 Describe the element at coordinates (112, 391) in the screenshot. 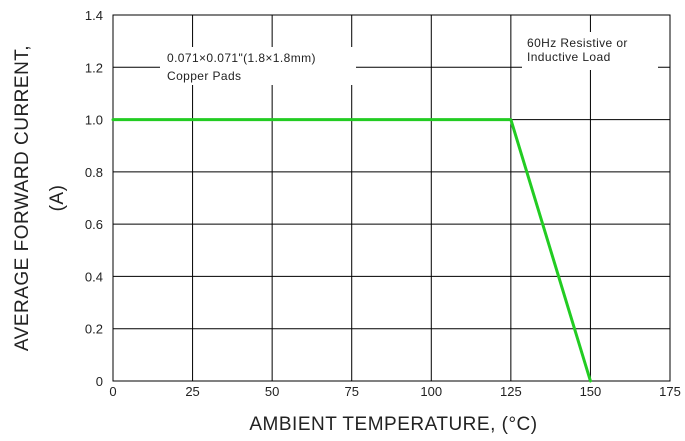

I see `x-tick-label-0: 0` at that location.